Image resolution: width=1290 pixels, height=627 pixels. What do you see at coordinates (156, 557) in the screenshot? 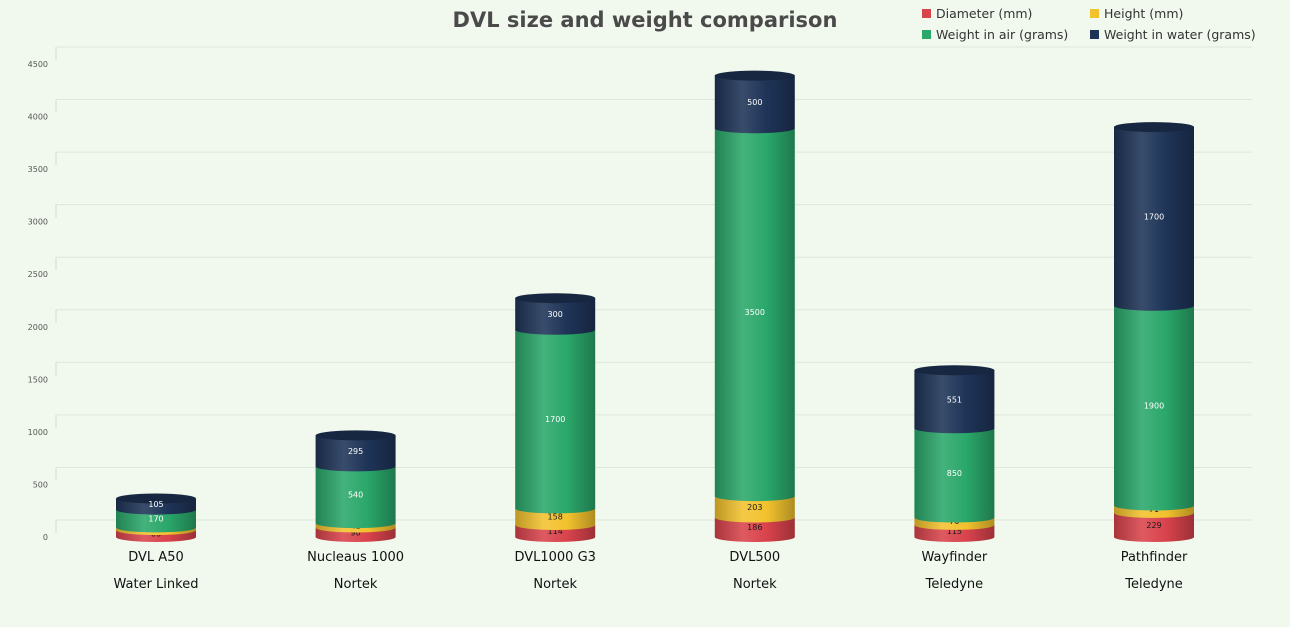
I see `x-tick-label: DVL A50` at bounding box center [156, 557].